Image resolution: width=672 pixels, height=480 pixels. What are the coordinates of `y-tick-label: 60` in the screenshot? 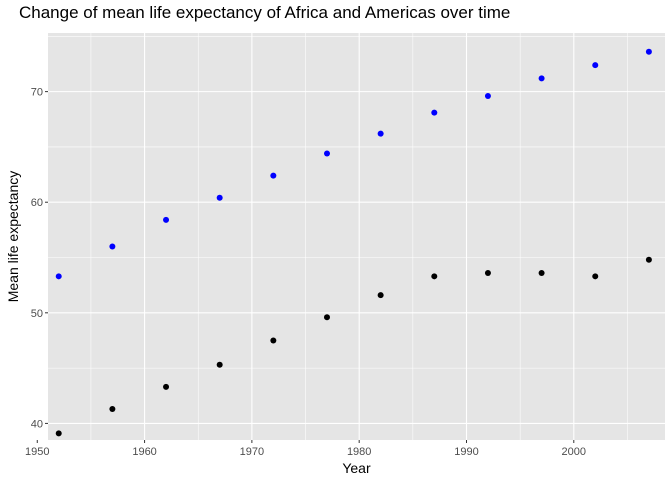 It's located at (37, 203).